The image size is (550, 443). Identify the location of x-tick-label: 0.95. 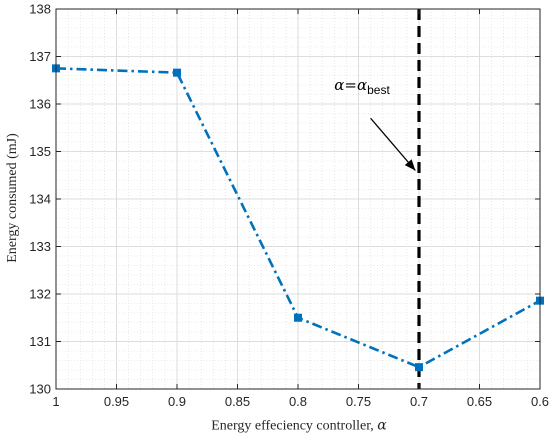
(116, 401).